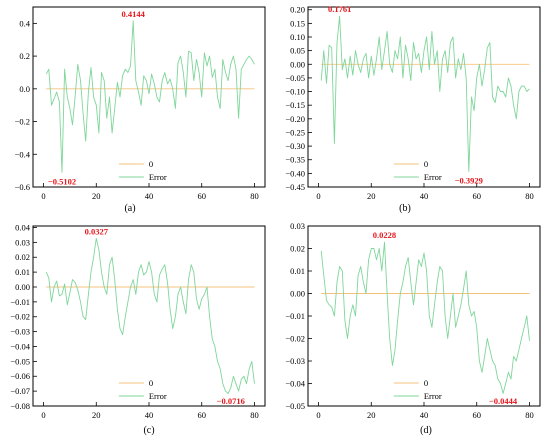 This screenshot has width=550, height=437. What do you see at coordinates (24, 56) in the screenshot?
I see `y-tick-label: 0.2` at bounding box center [24, 56].